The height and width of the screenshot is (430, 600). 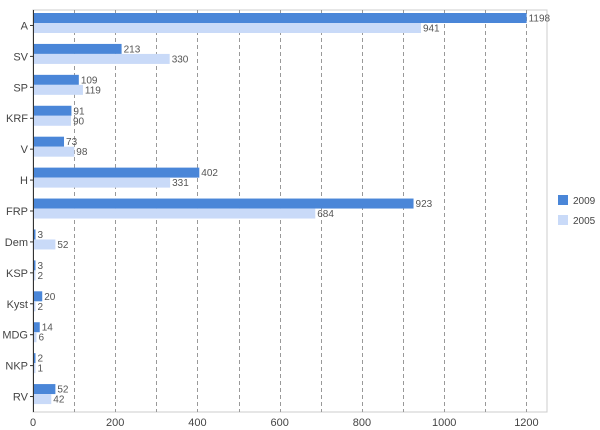 What do you see at coordinates (209, 173) in the screenshot?
I see `data-label: 402` at bounding box center [209, 173].